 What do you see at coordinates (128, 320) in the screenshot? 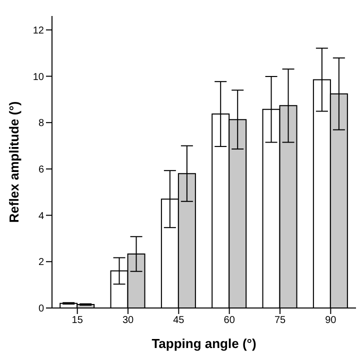
I see `x-tick-label: 30` at bounding box center [128, 320].